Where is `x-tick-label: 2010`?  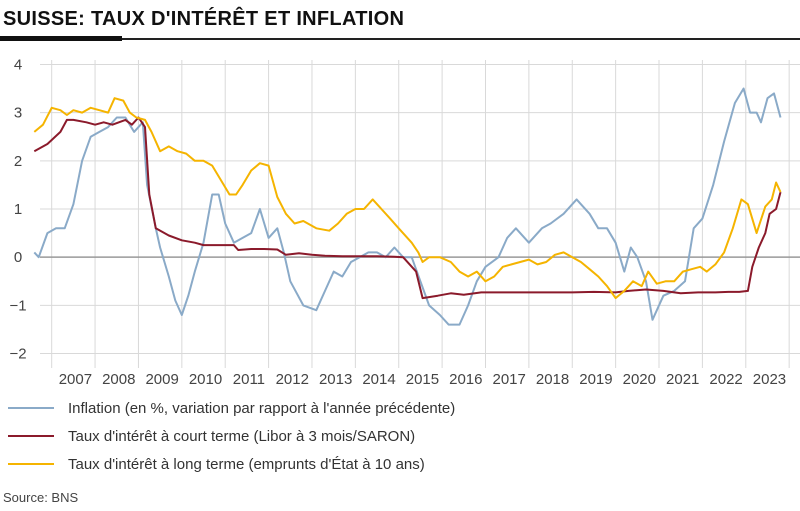
x-tick-label: 2010 is located at coordinates (205, 379).